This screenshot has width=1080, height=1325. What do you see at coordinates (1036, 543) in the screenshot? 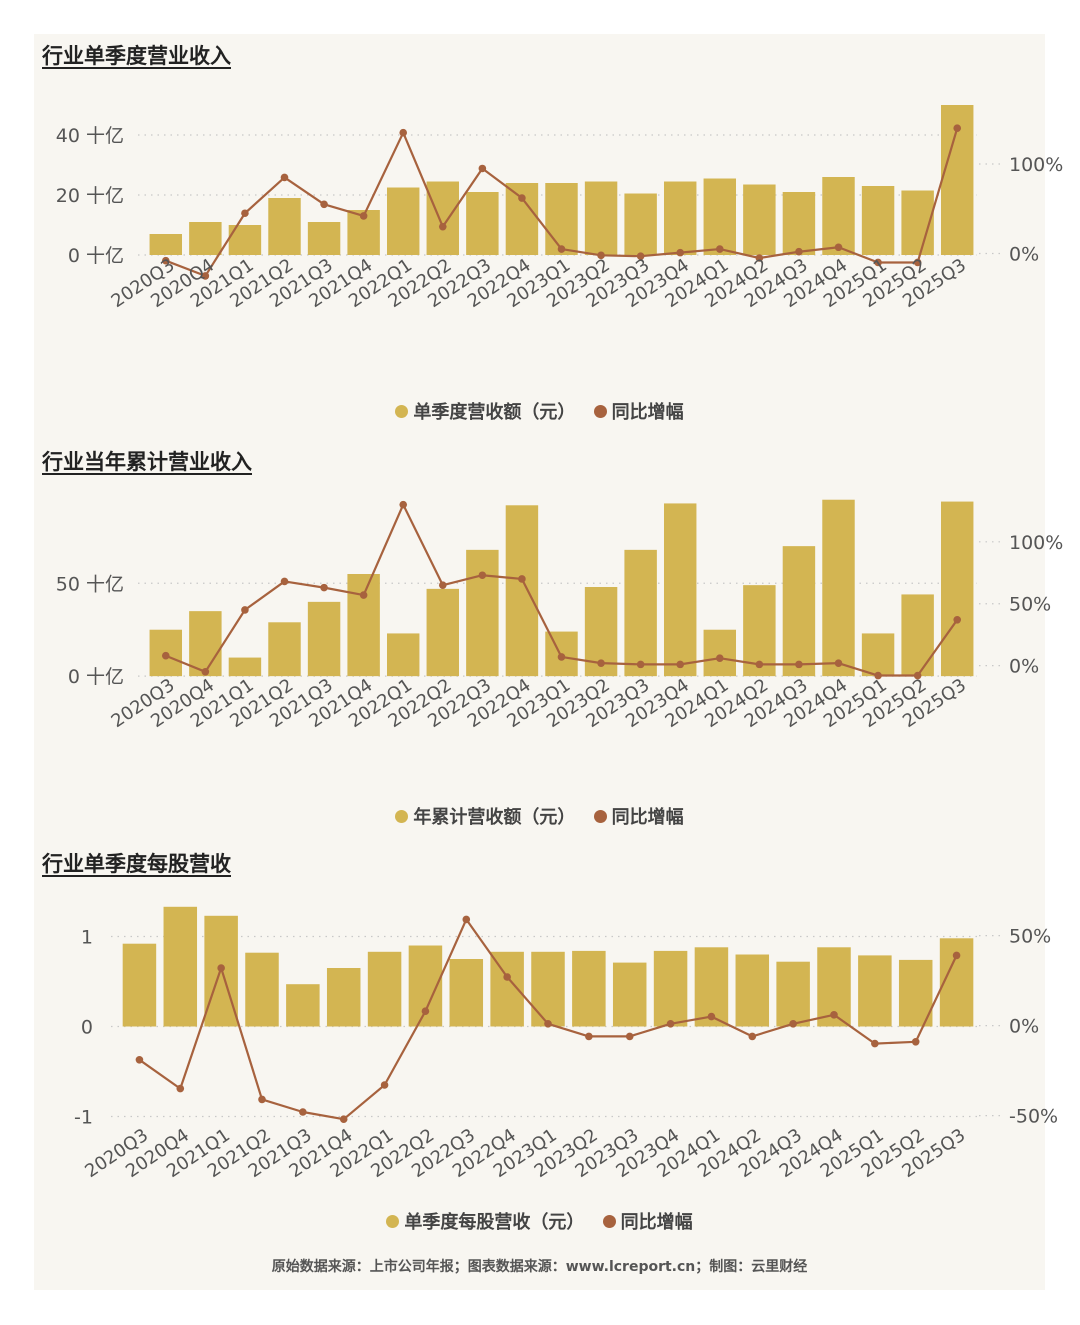
I see `y2-tick-label: 100%` at bounding box center [1036, 543].